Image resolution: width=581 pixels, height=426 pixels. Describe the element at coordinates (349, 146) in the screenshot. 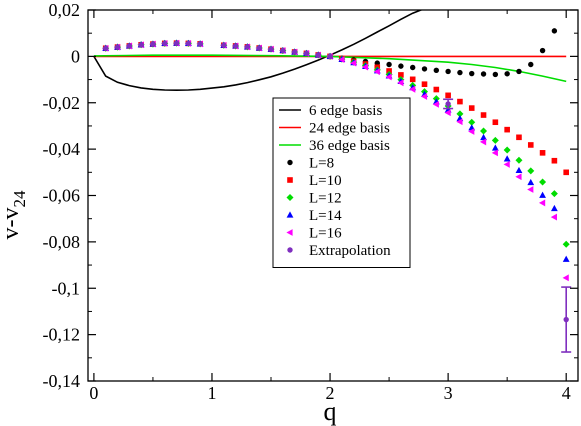

I see `legend-label: 36 edge basis` at that location.